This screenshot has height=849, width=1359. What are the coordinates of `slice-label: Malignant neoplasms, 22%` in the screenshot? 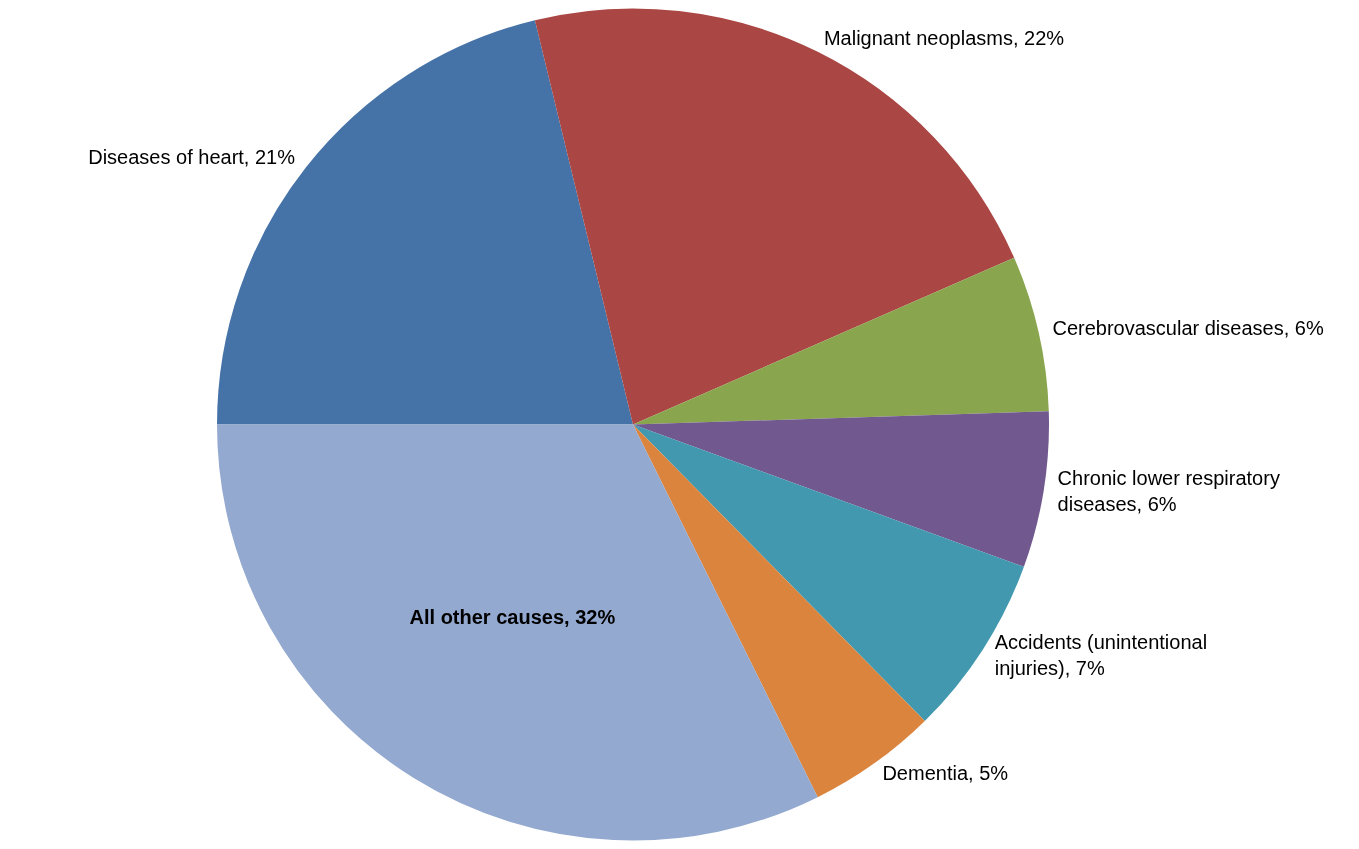 It's located at (944, 37).